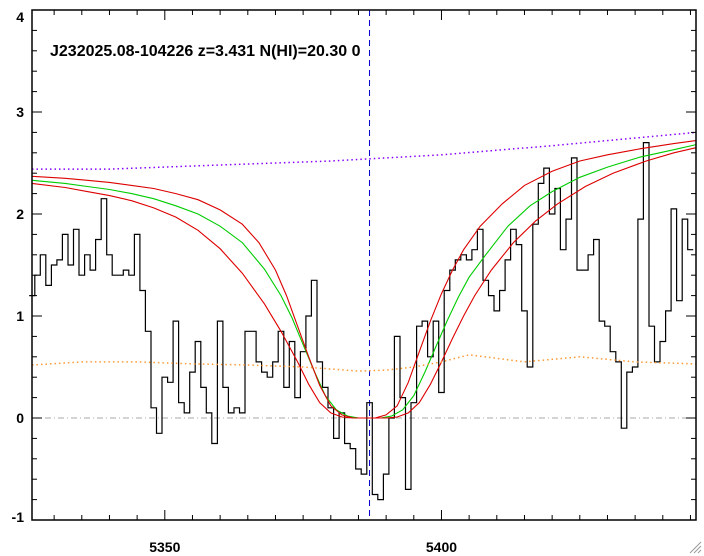  Describe the element at coordinates (164, 547) in the screenshot. I see `x-tick-label: 5350` at that location.